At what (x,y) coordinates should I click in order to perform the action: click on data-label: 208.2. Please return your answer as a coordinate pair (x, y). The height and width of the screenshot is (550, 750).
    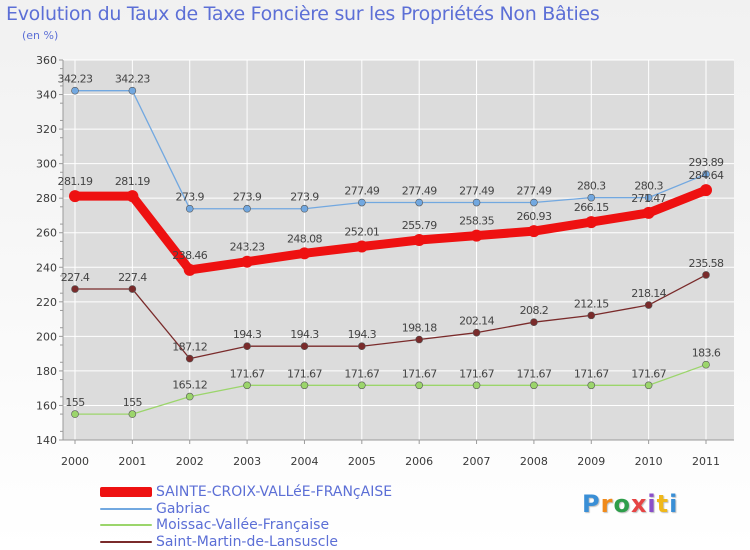
    Looking at the image, I should click on (534, 310).